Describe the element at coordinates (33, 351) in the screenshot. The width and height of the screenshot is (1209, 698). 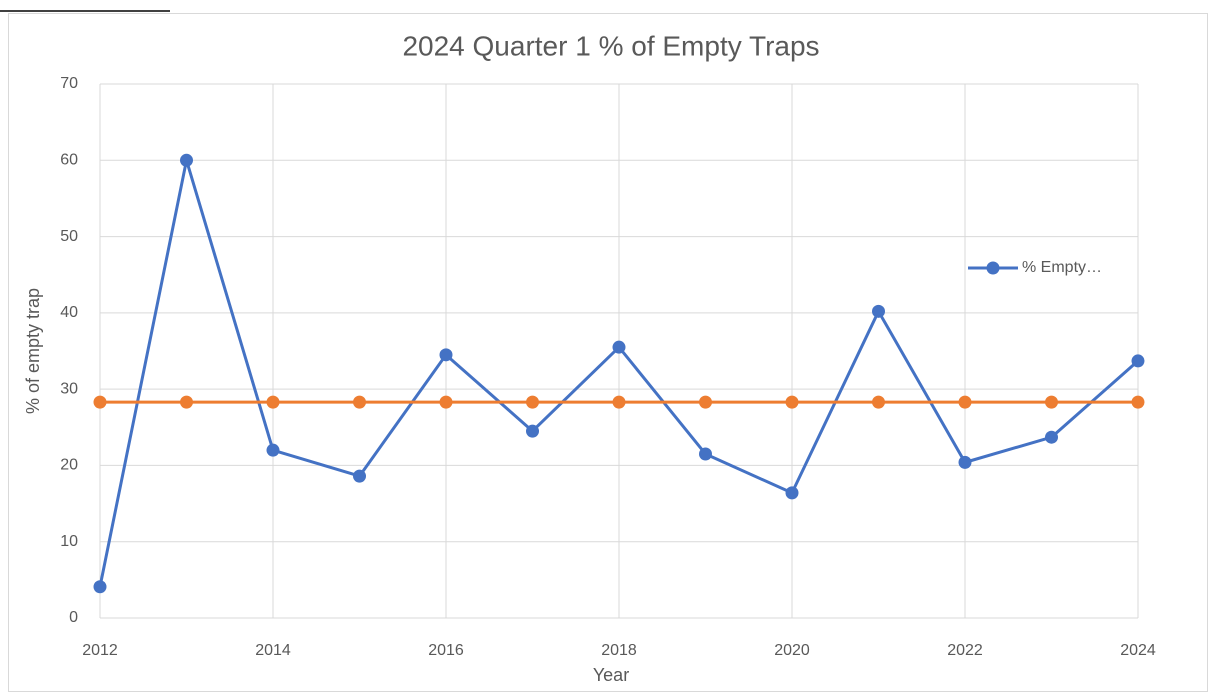
I see `y-axis-label: % of empty trap` at that location.